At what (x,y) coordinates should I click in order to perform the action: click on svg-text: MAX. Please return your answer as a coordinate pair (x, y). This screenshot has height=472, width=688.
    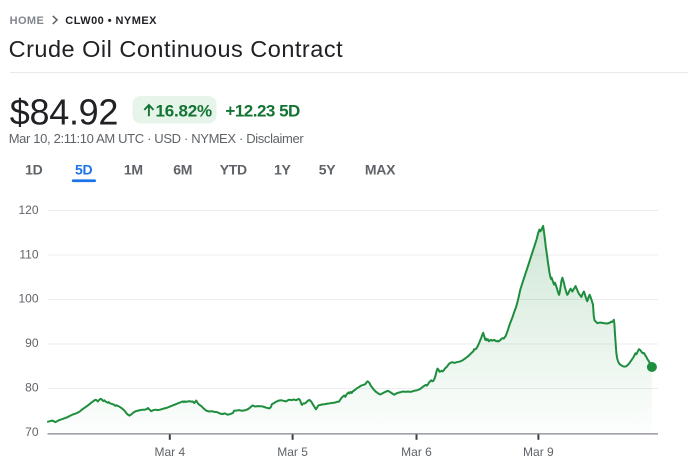
    Looking at the image, I should click on (380, 170).